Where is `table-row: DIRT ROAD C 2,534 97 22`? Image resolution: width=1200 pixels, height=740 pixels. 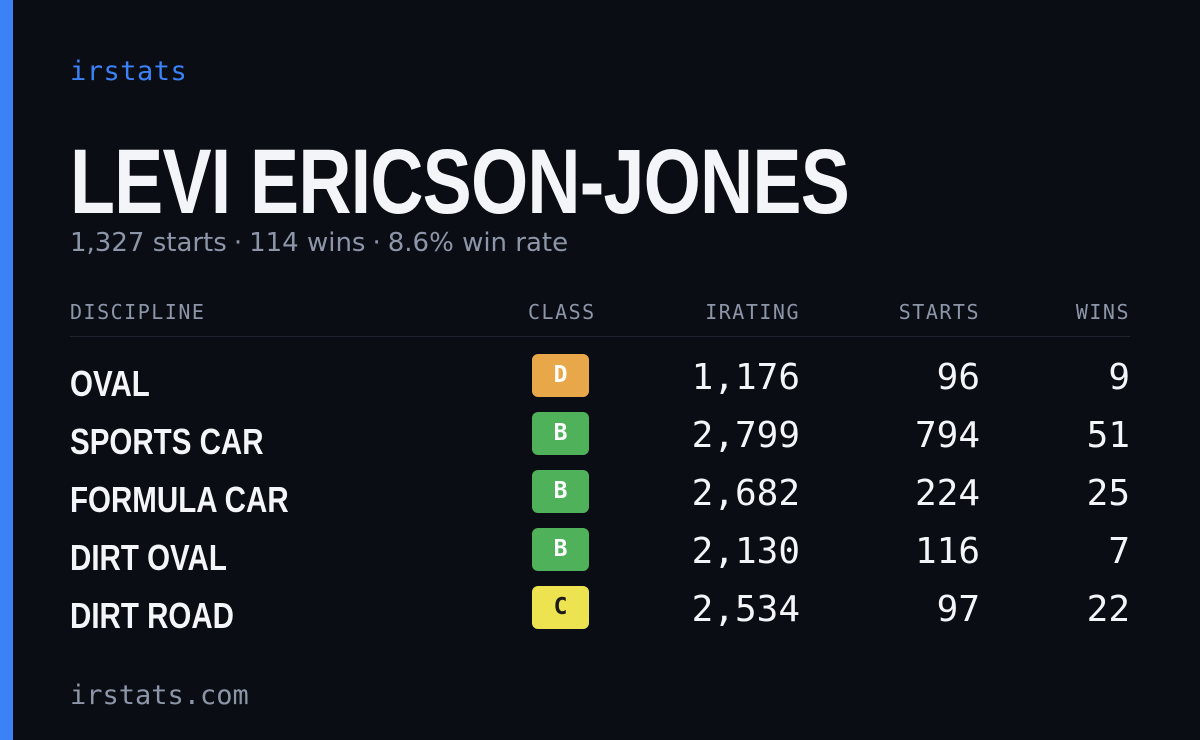
table-row: DIRT ROAD C 2,534 97 22 is located at coordinates (600, 613).